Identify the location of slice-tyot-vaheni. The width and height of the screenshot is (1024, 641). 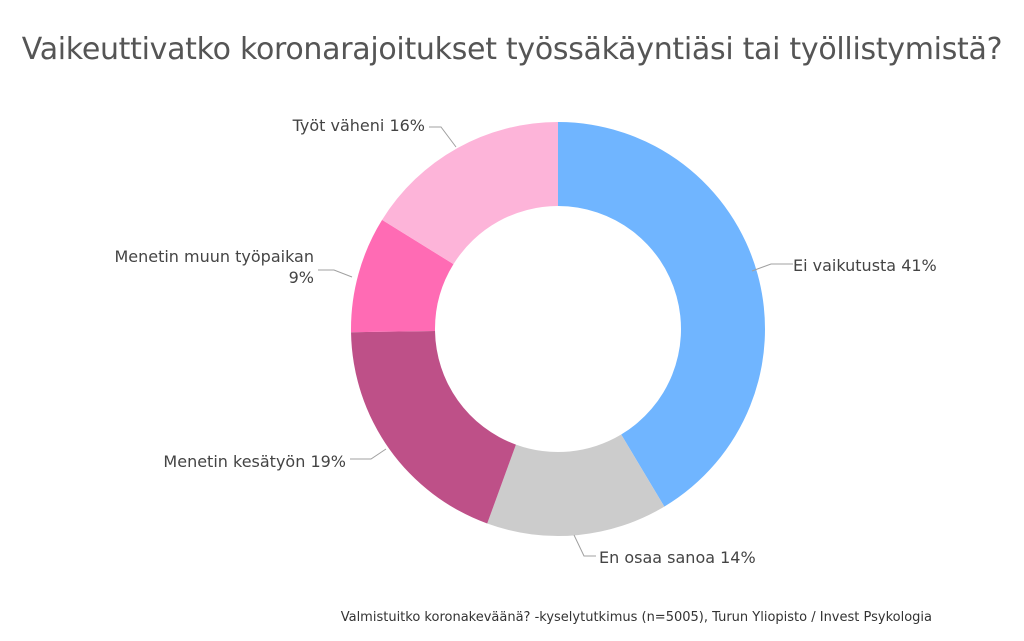
(470, 193).